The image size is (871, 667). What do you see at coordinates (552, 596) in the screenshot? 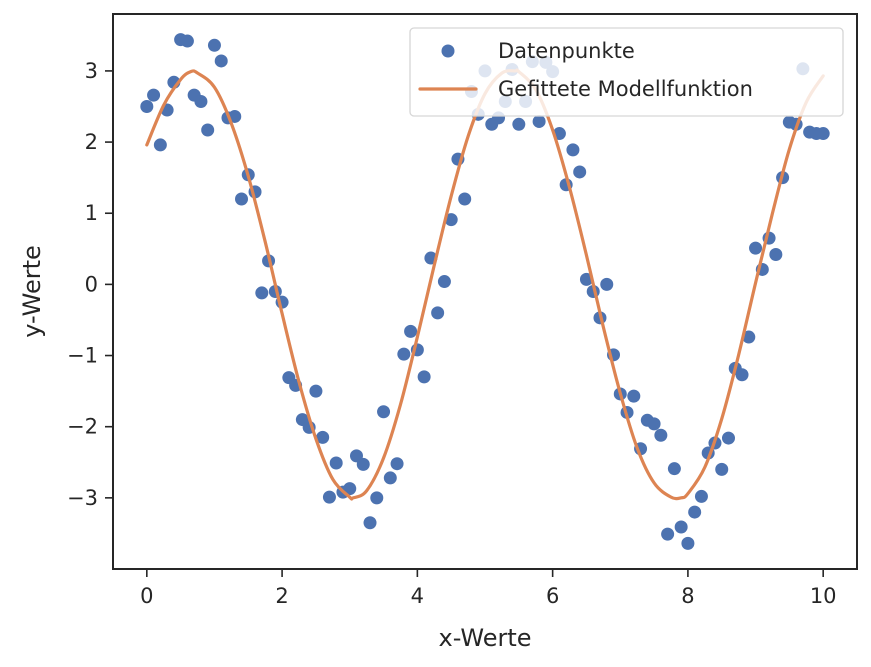
I see `x-tick-label: 6` at bounding box center [552, 596].